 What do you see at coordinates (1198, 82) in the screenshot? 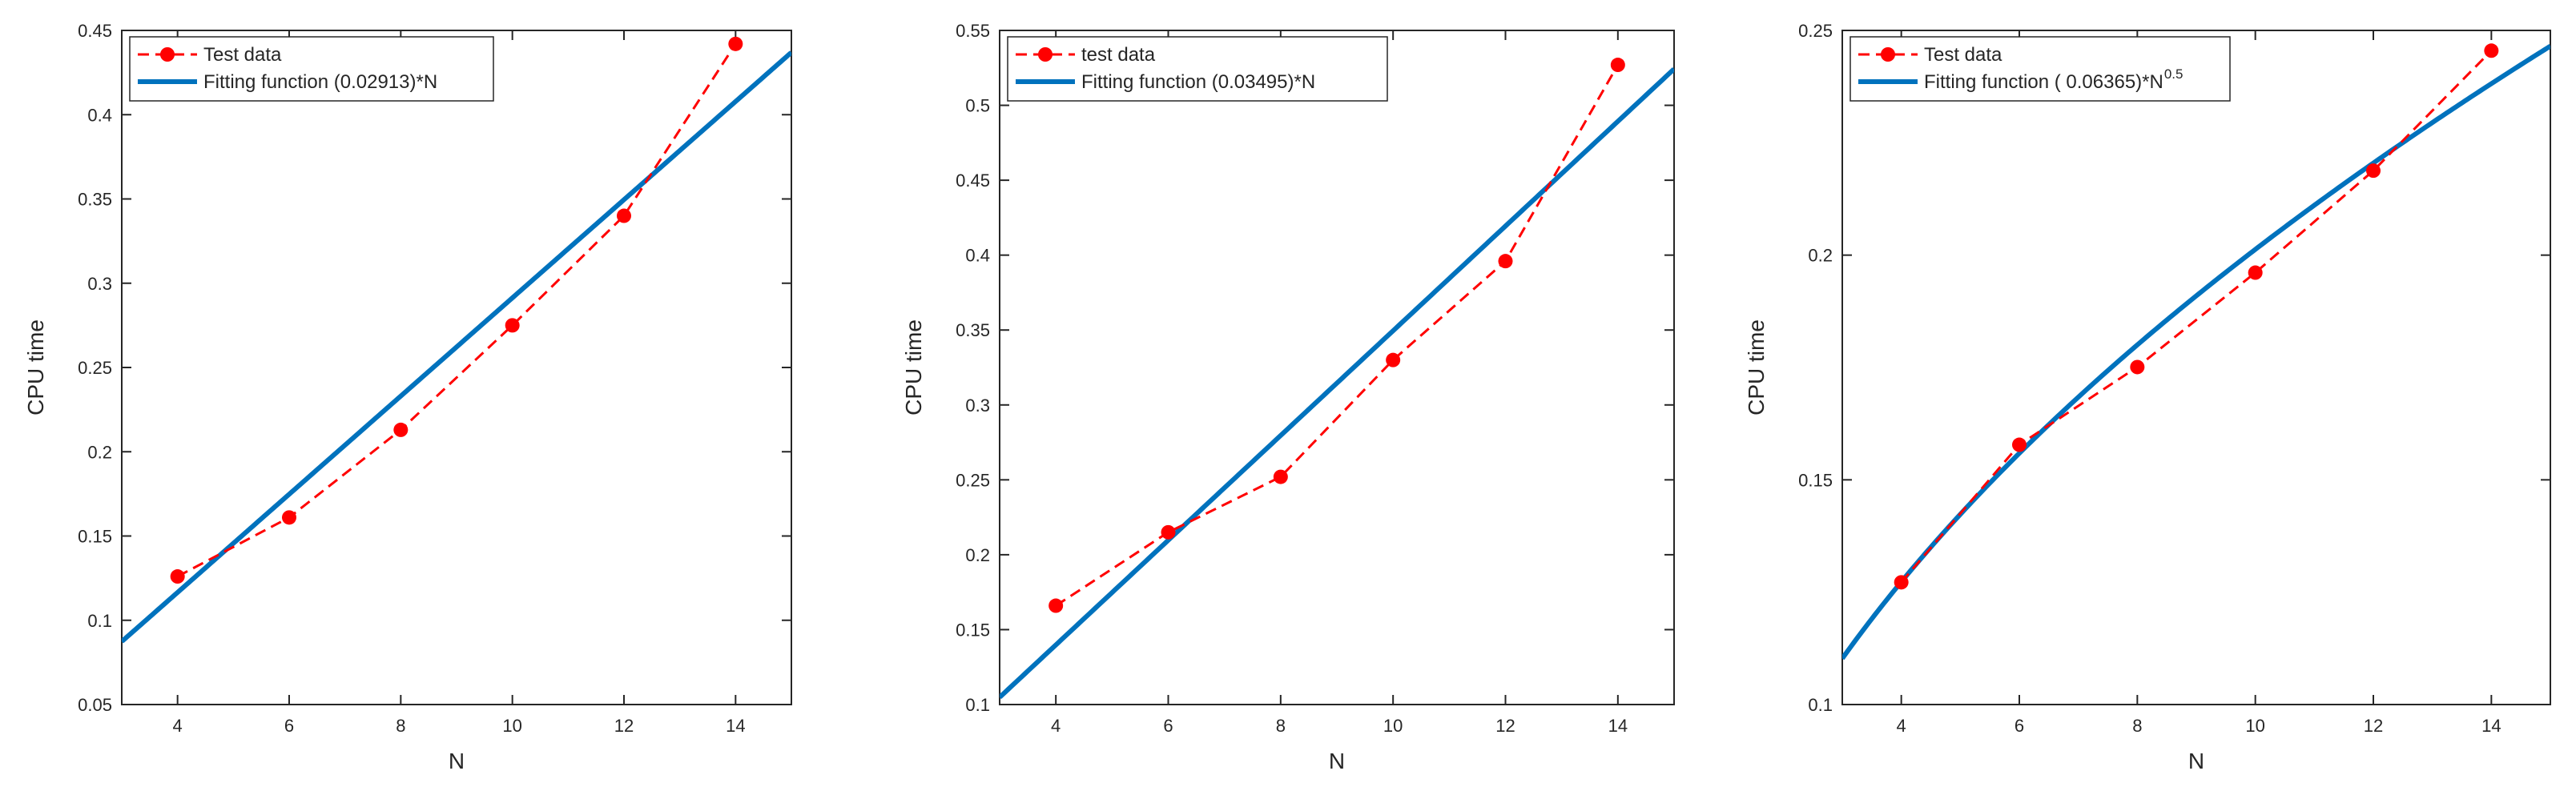
I see `legend-fit-label: Fitting function (0.03495)*N` at bounding box center [1198, 82].